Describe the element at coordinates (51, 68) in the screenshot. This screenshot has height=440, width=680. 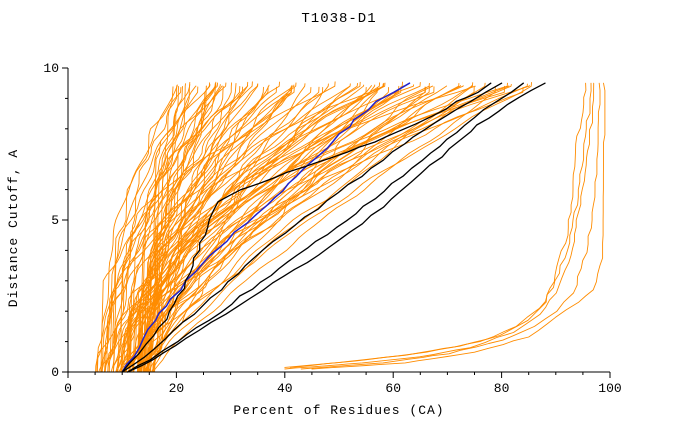
I see `y-tick-label: 10` at that location.